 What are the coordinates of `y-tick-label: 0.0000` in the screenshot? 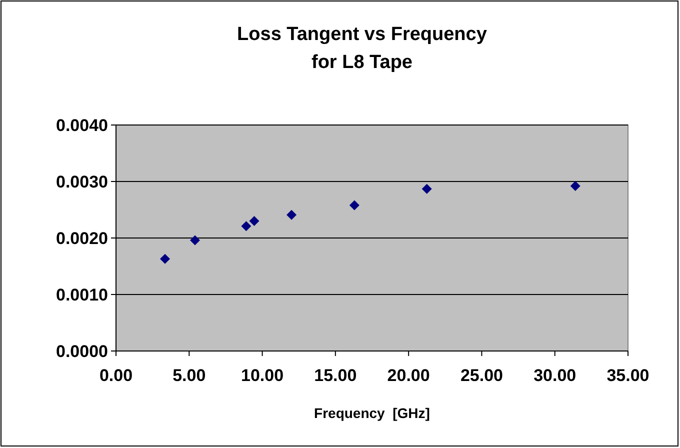 It's located at (82, 351).